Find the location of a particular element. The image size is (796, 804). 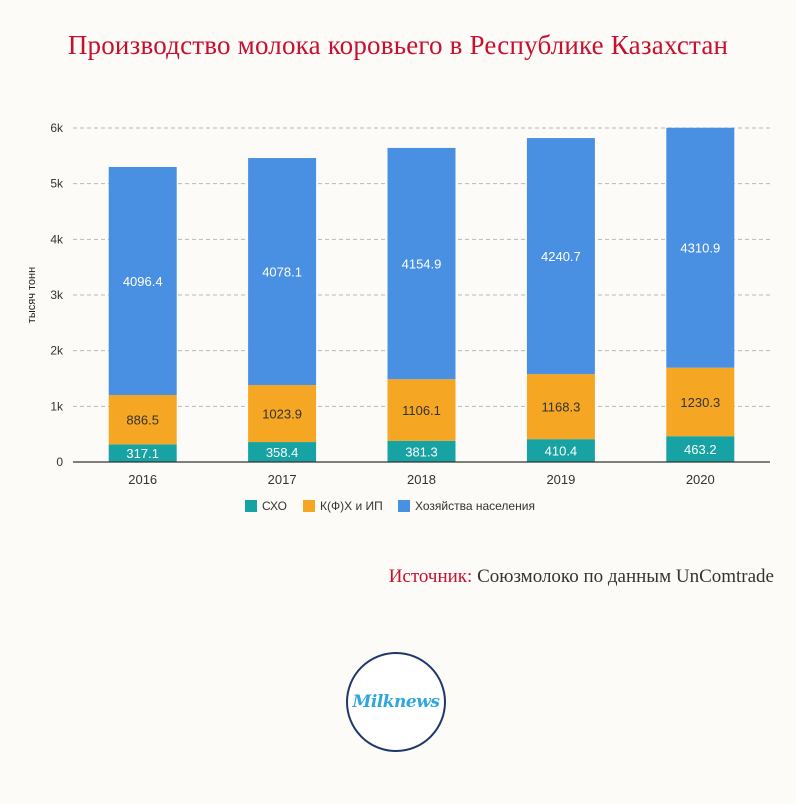

y-tick-label: 1k is located at coordinates (57, 406).